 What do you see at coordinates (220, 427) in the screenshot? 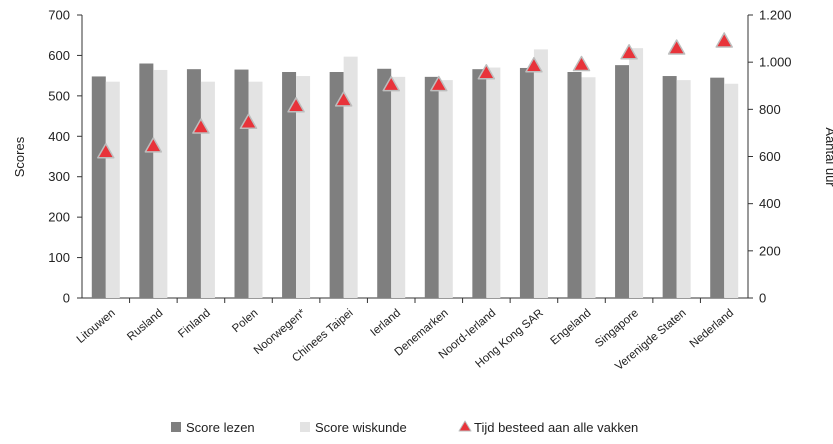
I see `legend-label-score-lezen: Score lezen` at bounding box center [220, 427].